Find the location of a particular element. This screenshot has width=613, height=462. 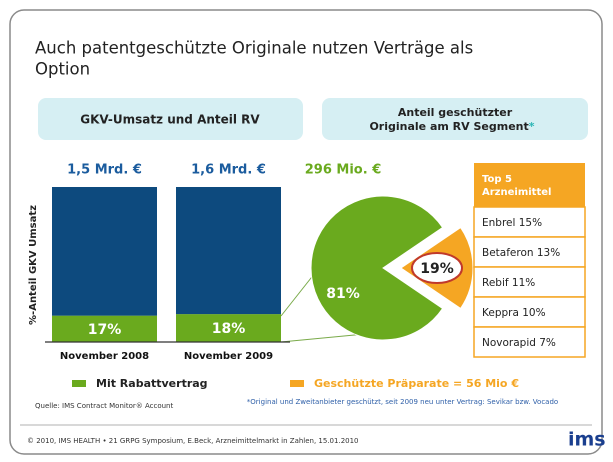

header: Originale am RV Segment* is located at coordinates (451, 126).